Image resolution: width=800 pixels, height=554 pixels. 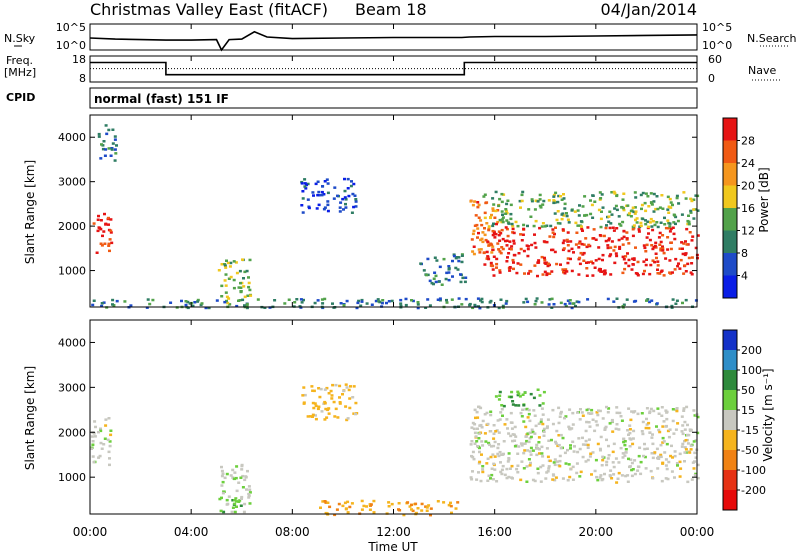 What do you see at coordinates (730, 129) in the screenshot?
I see `power-colorbar-band` at bounding box center [730, 129].